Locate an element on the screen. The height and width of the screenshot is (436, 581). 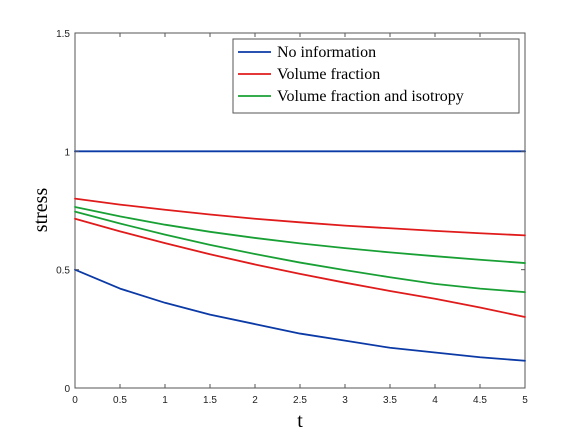
x-axis-title: t is located at coordinates (300, 421).